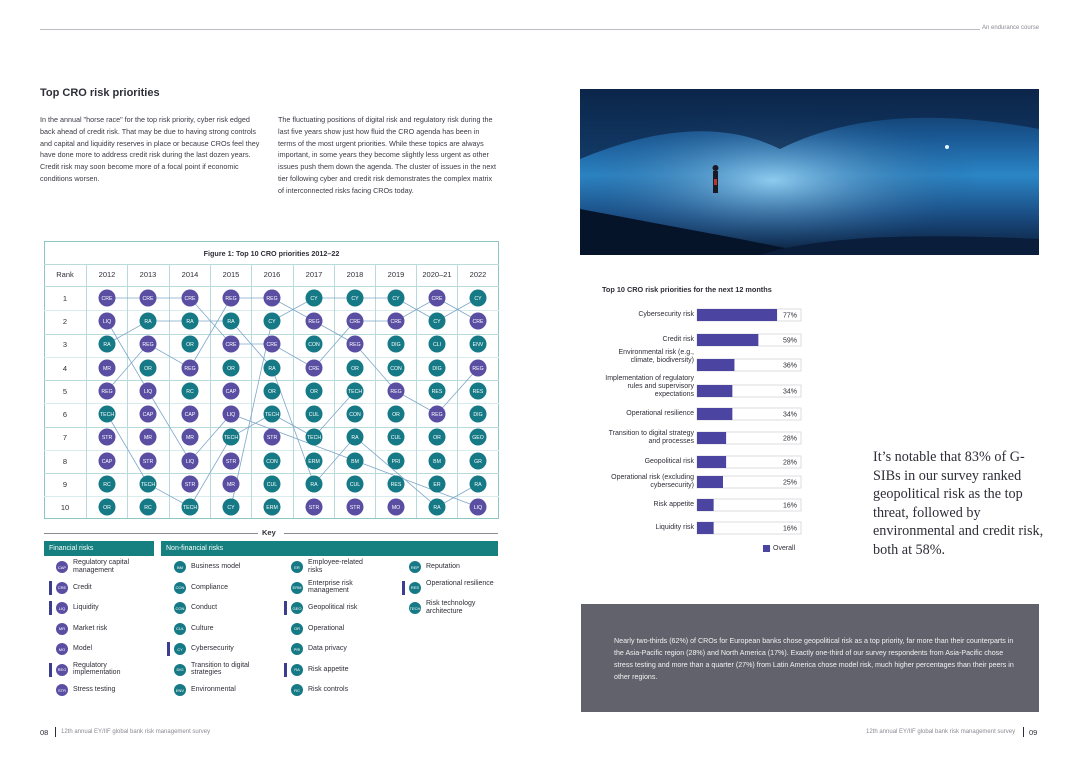 The width and height of the screenshot is (1080, 764). What do you see at coordinates (65, 298) in the screenshot?
I see `rank-label: 1` at bounding box center [65, 298].